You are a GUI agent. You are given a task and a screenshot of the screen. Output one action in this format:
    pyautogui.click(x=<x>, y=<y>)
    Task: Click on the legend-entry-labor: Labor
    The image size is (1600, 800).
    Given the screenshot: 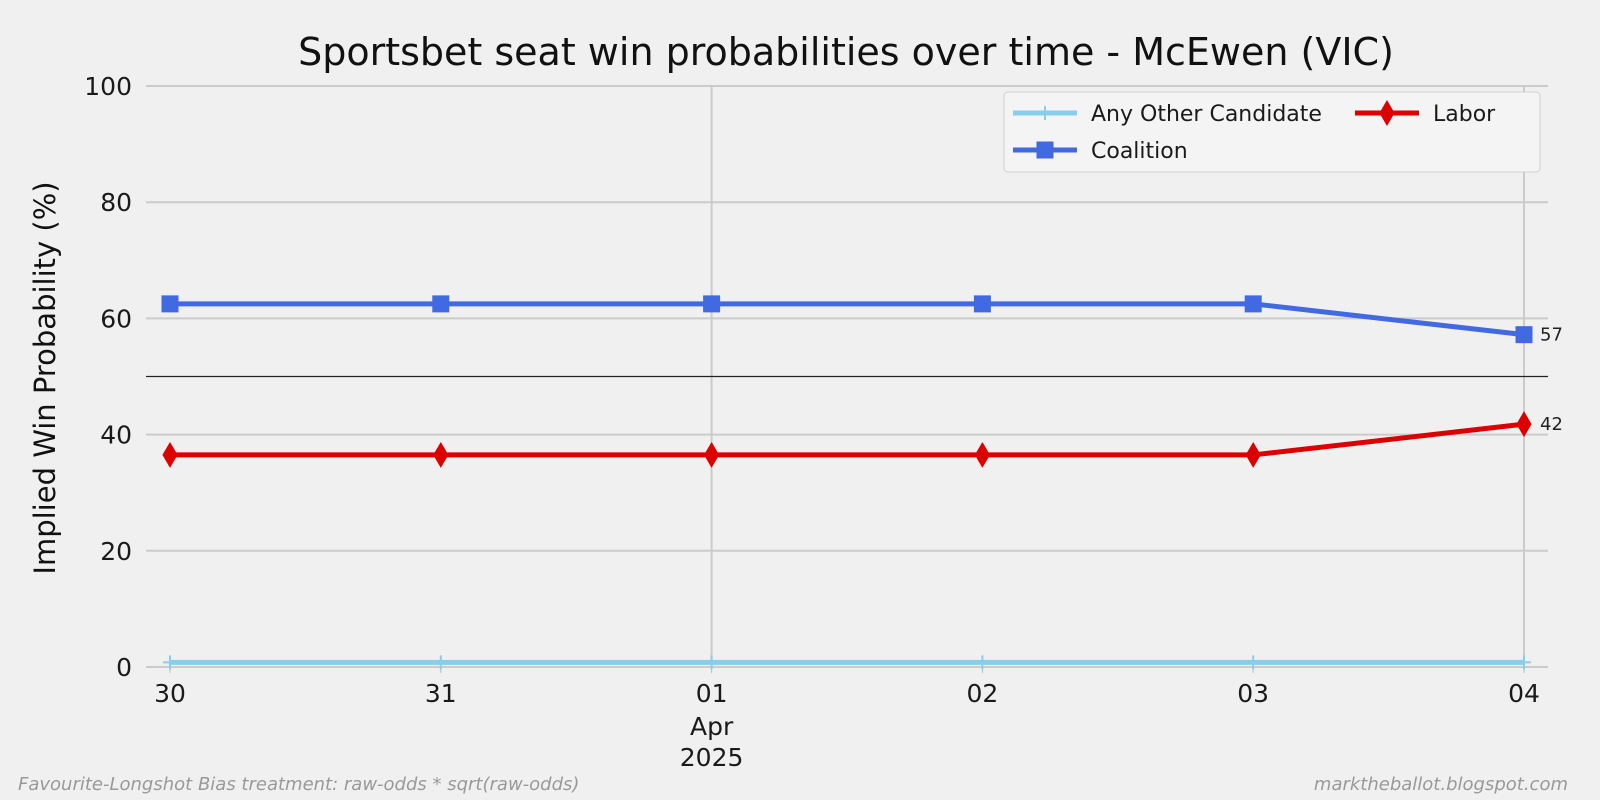 What is the action you would take?
    pyautogui.click(x=1425, y=113)
    